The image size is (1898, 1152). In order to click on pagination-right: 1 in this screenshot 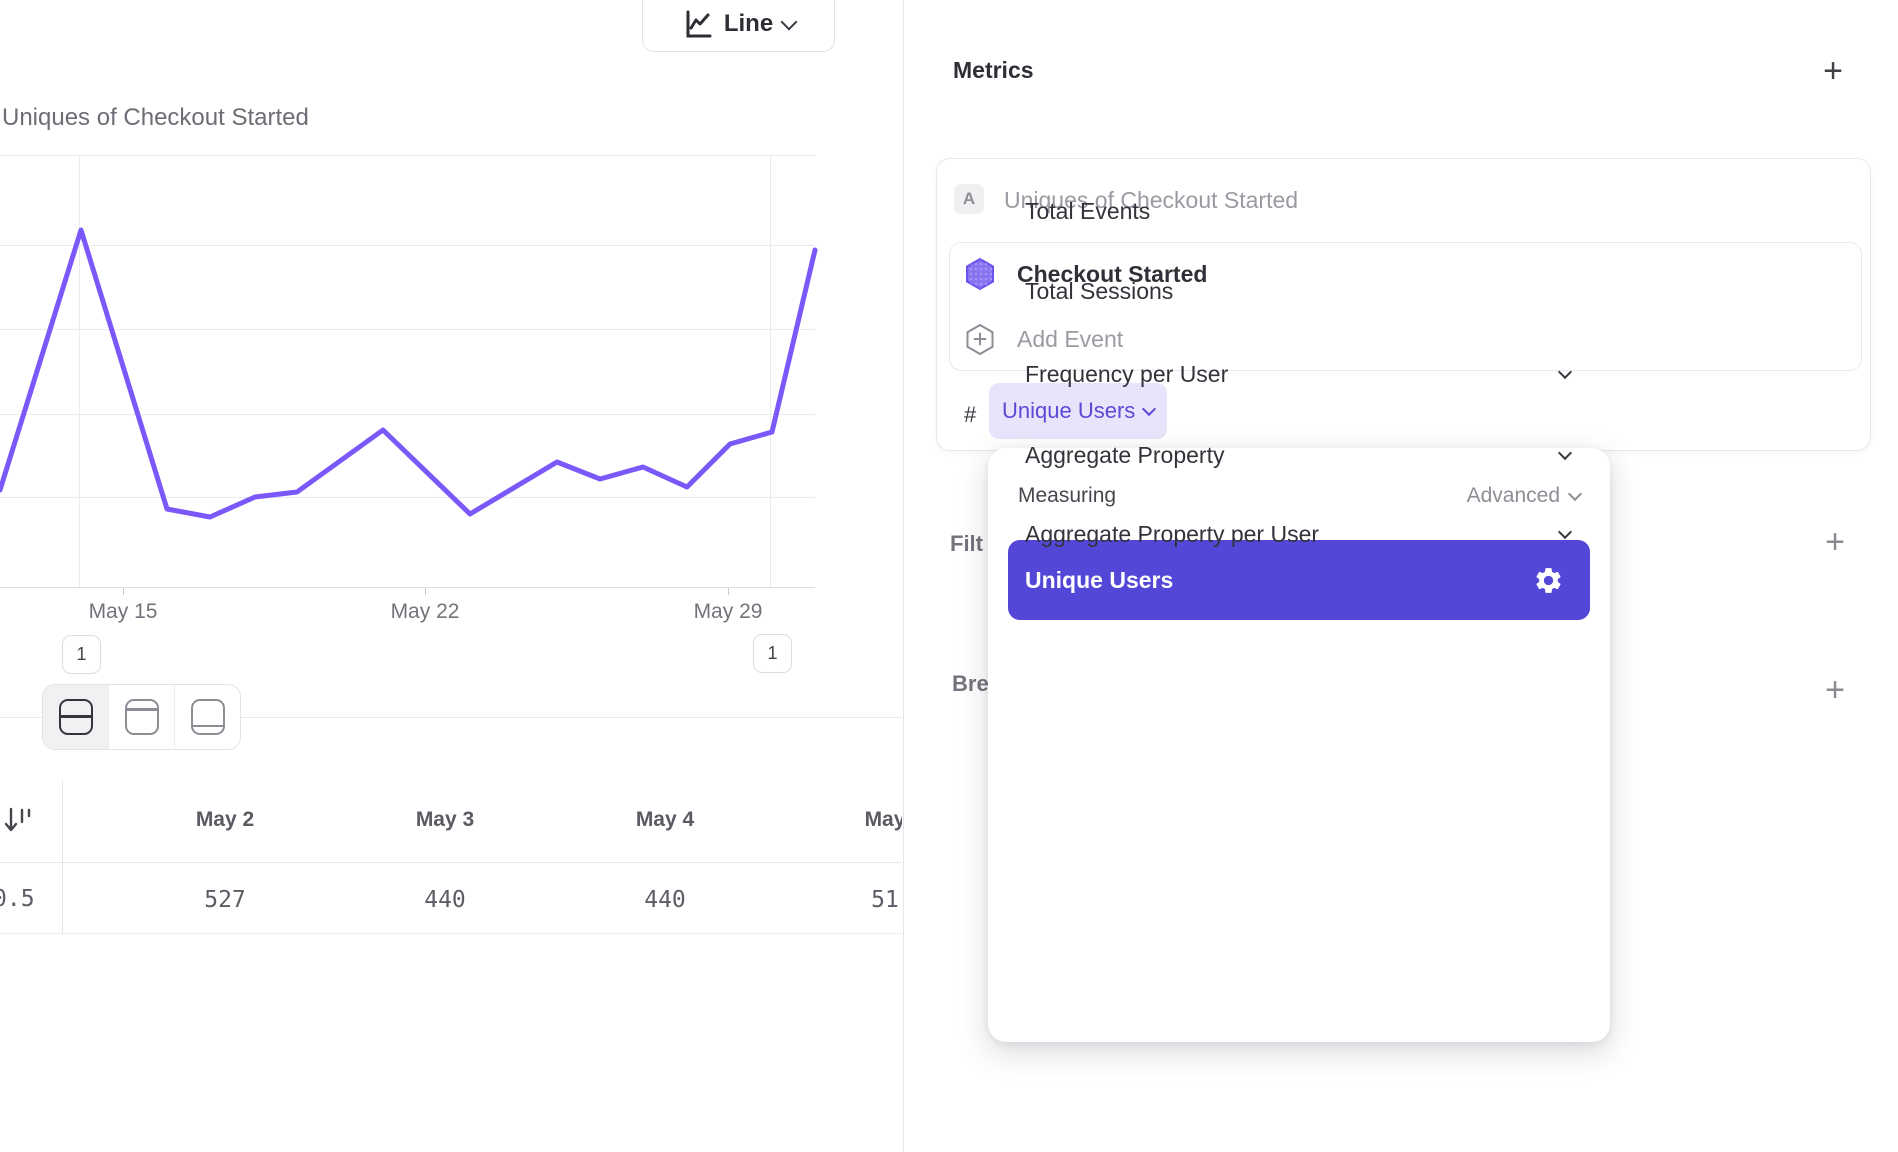, I will do `click(772, 653)`.